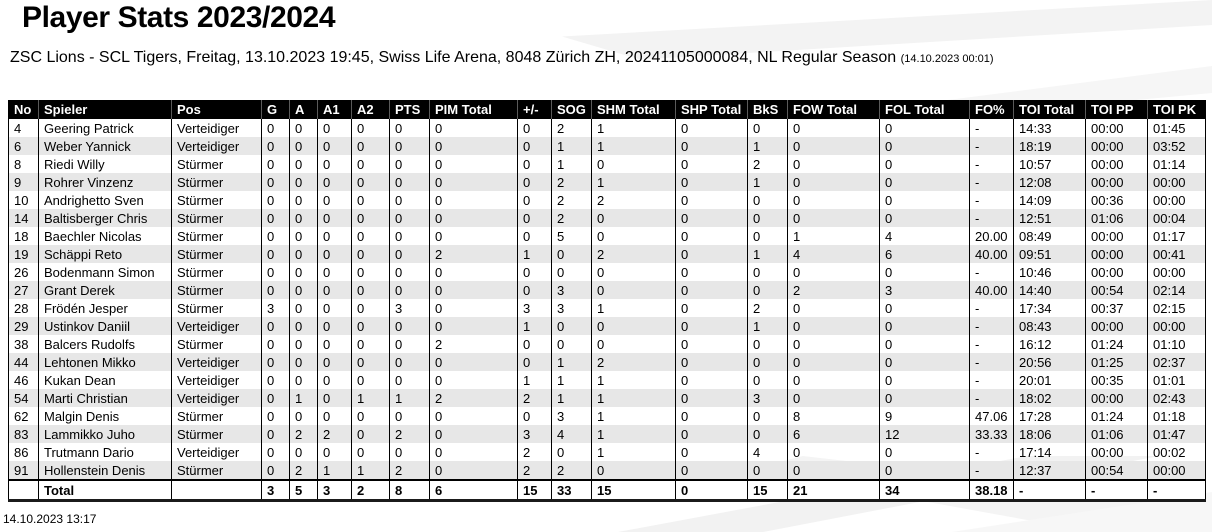 The height and width of the screenshot is (532, 1212). I want to click on column-header: TOI PK, so click(1176, 109).